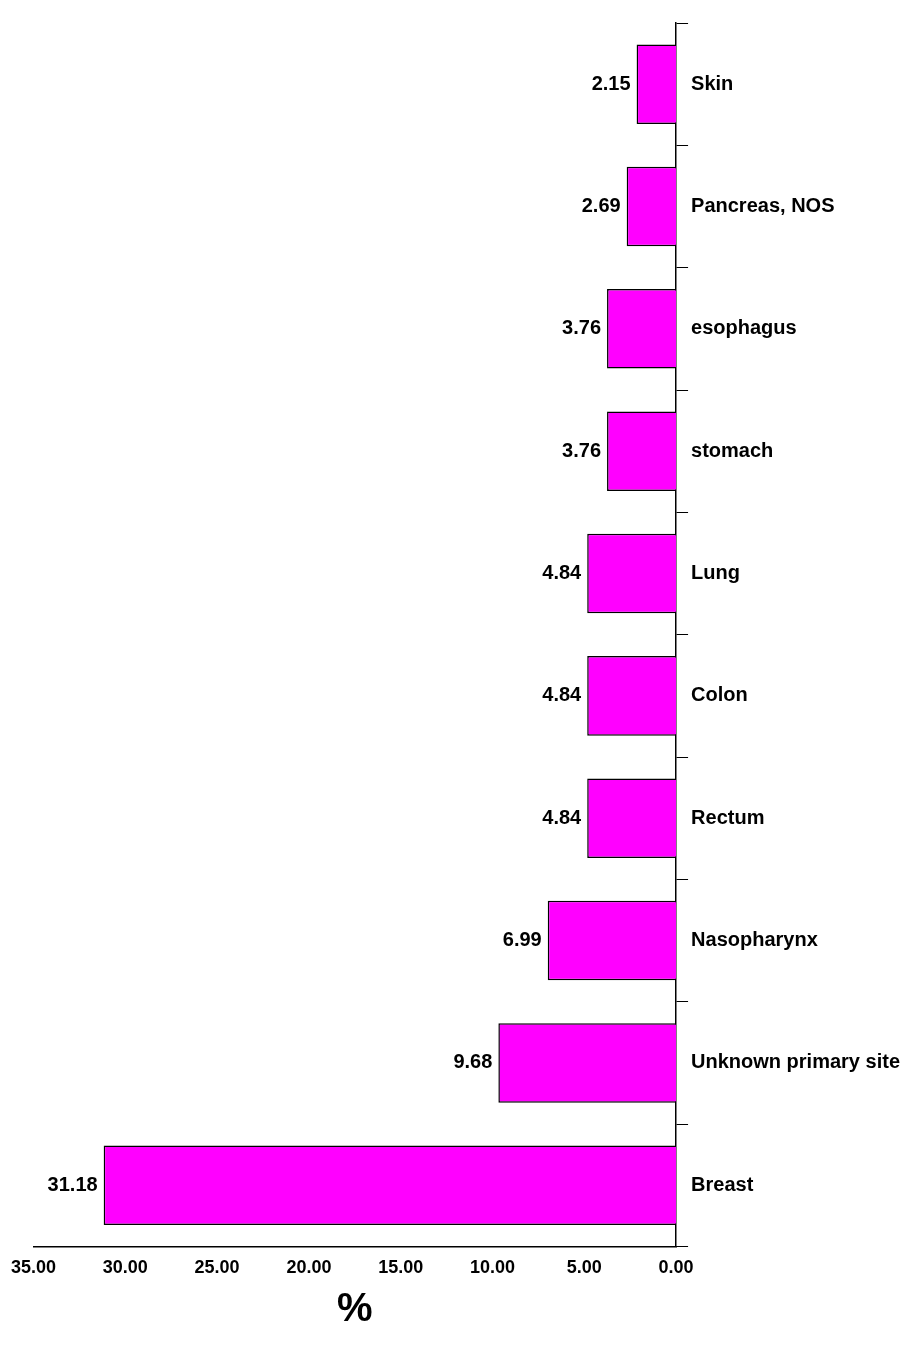 The width and height of the screenshot is (921, 1348). I want to click on x-tick-label: 10.00, so click(492, 1267).